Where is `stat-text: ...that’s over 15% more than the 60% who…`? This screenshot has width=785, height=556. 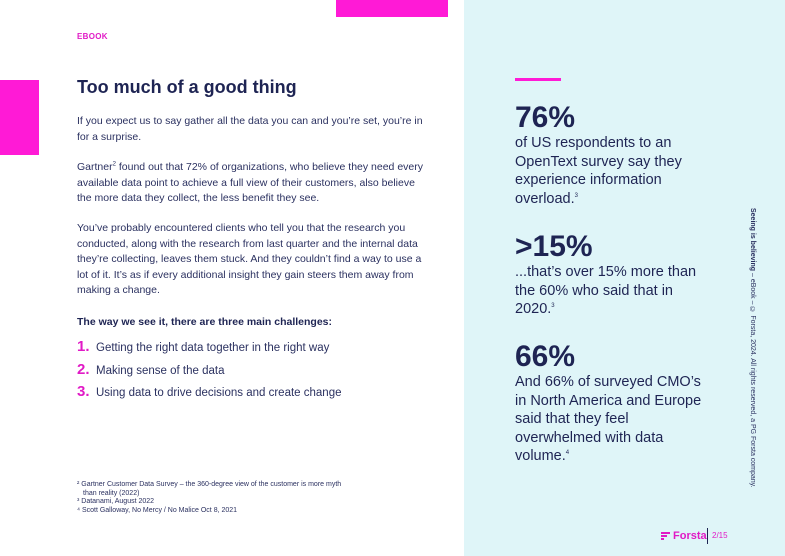 stat-text: ...that’s over 15% more than the 60% who… is located at coordinates (615, 291).